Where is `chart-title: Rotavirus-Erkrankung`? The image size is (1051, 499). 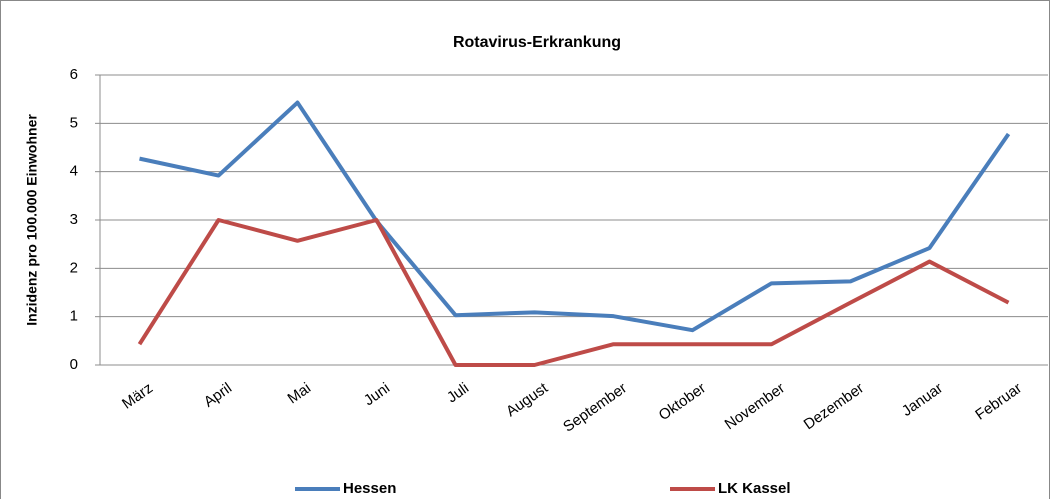
chart-title: Rotavirus-Erkrankung is located at coordinates (537, 42).